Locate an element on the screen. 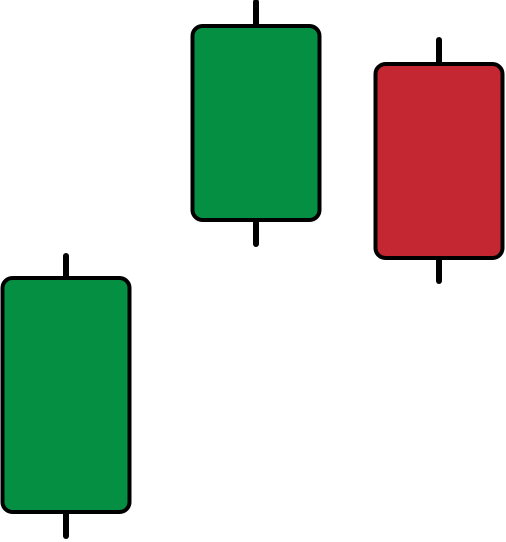  candle-3-body is located at coordinates (439, 161).